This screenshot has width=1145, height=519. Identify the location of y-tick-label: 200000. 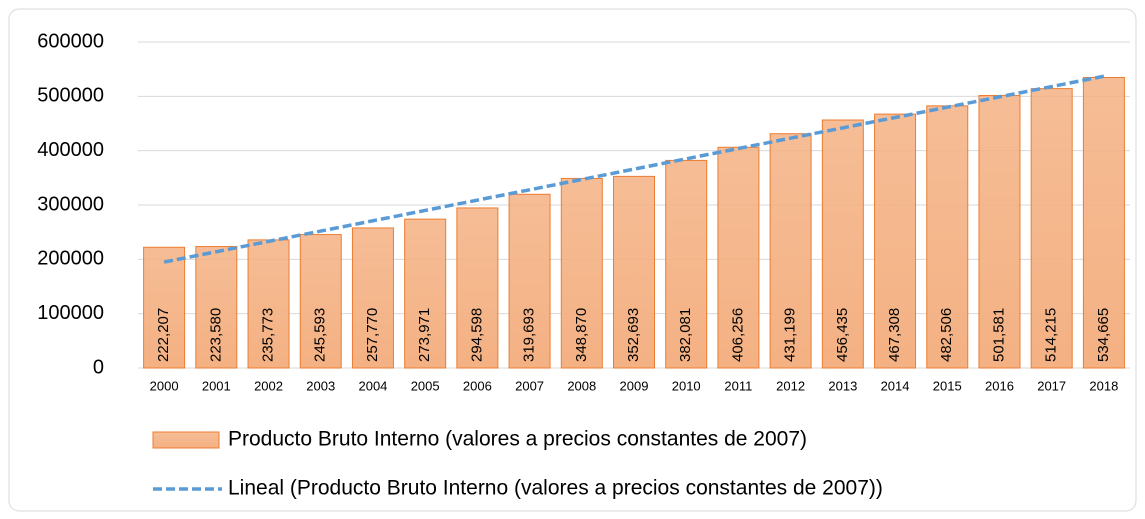
(70, 259).